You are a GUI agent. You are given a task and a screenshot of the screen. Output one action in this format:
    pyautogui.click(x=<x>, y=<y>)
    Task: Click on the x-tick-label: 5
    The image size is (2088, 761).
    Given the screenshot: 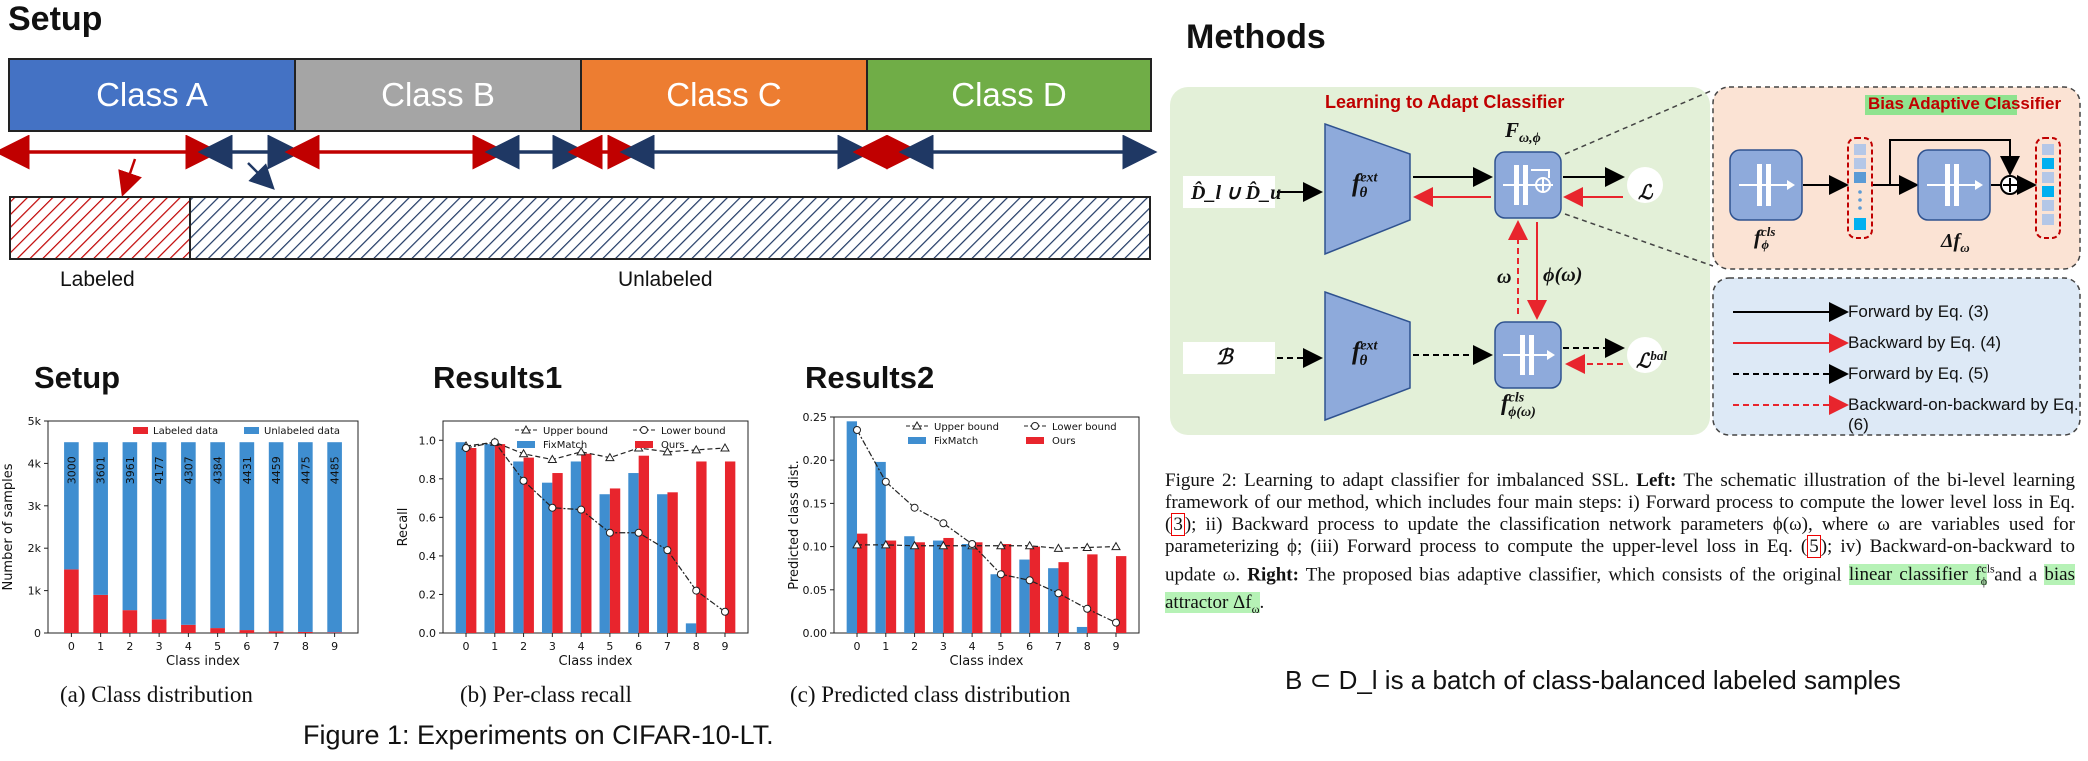 What is the action you would take?
    pyautogui.click(x=1000, y=646)
    